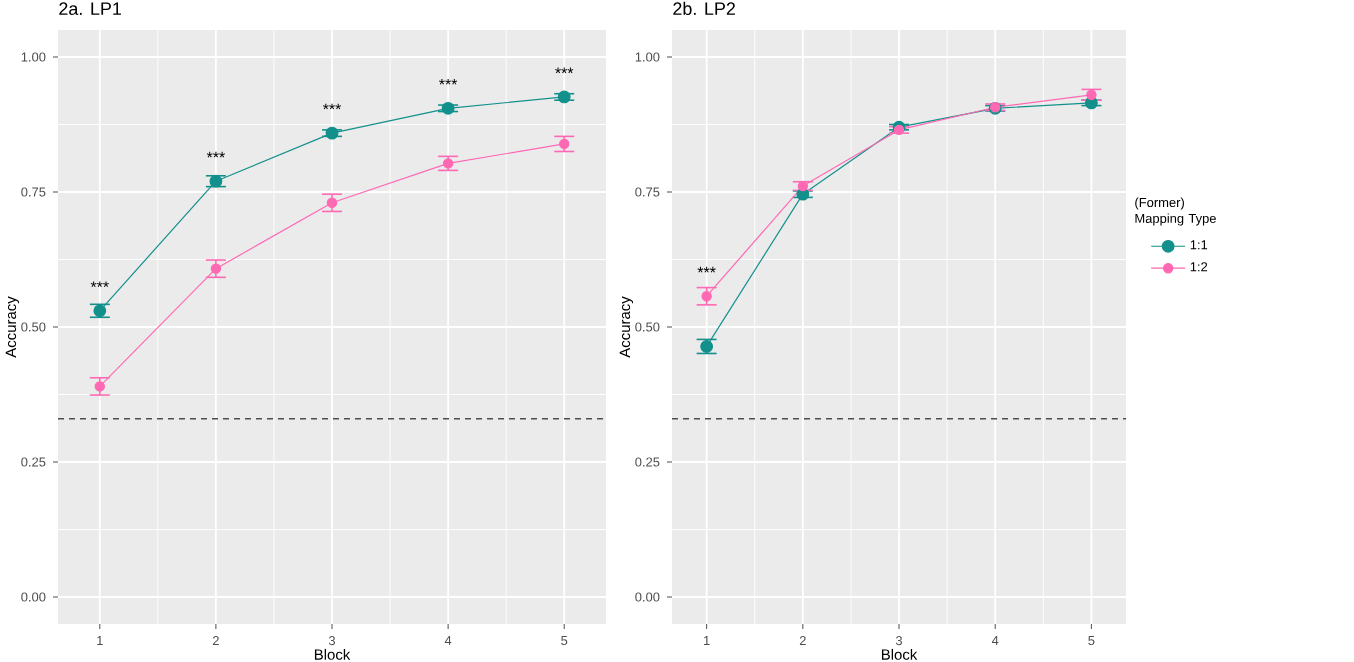  Describe the element at coordinates (90, 9) in the screenshot. I see `chart-title: 2a. LP1` at that location.